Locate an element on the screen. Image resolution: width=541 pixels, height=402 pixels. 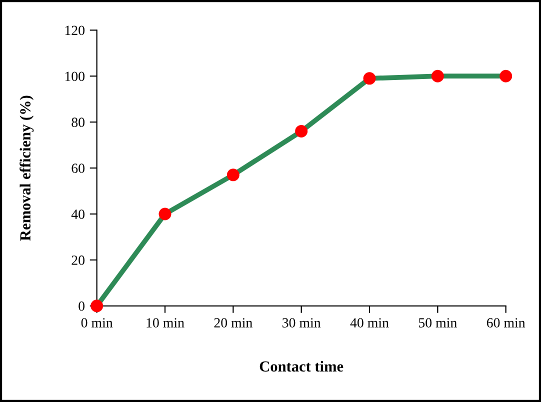
x-tick-label: 0 min is located at coordinates (97, 323).